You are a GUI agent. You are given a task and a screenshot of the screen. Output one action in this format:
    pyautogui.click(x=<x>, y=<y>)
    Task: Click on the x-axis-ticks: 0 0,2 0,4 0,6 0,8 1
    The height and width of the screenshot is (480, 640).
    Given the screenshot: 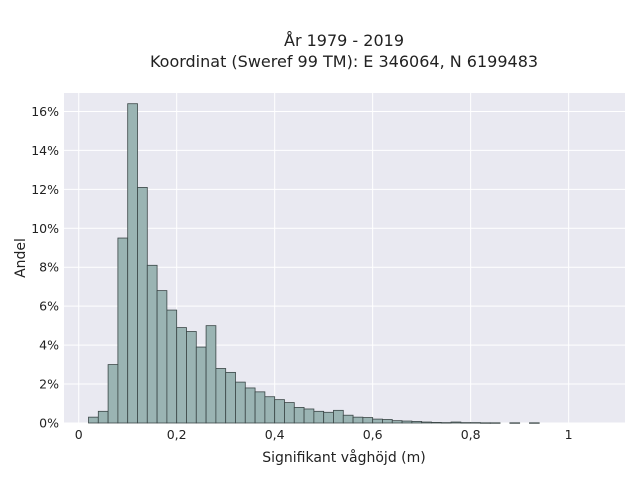 What is the action you would take?
    pyautogui.click(x=324, y=434)
    